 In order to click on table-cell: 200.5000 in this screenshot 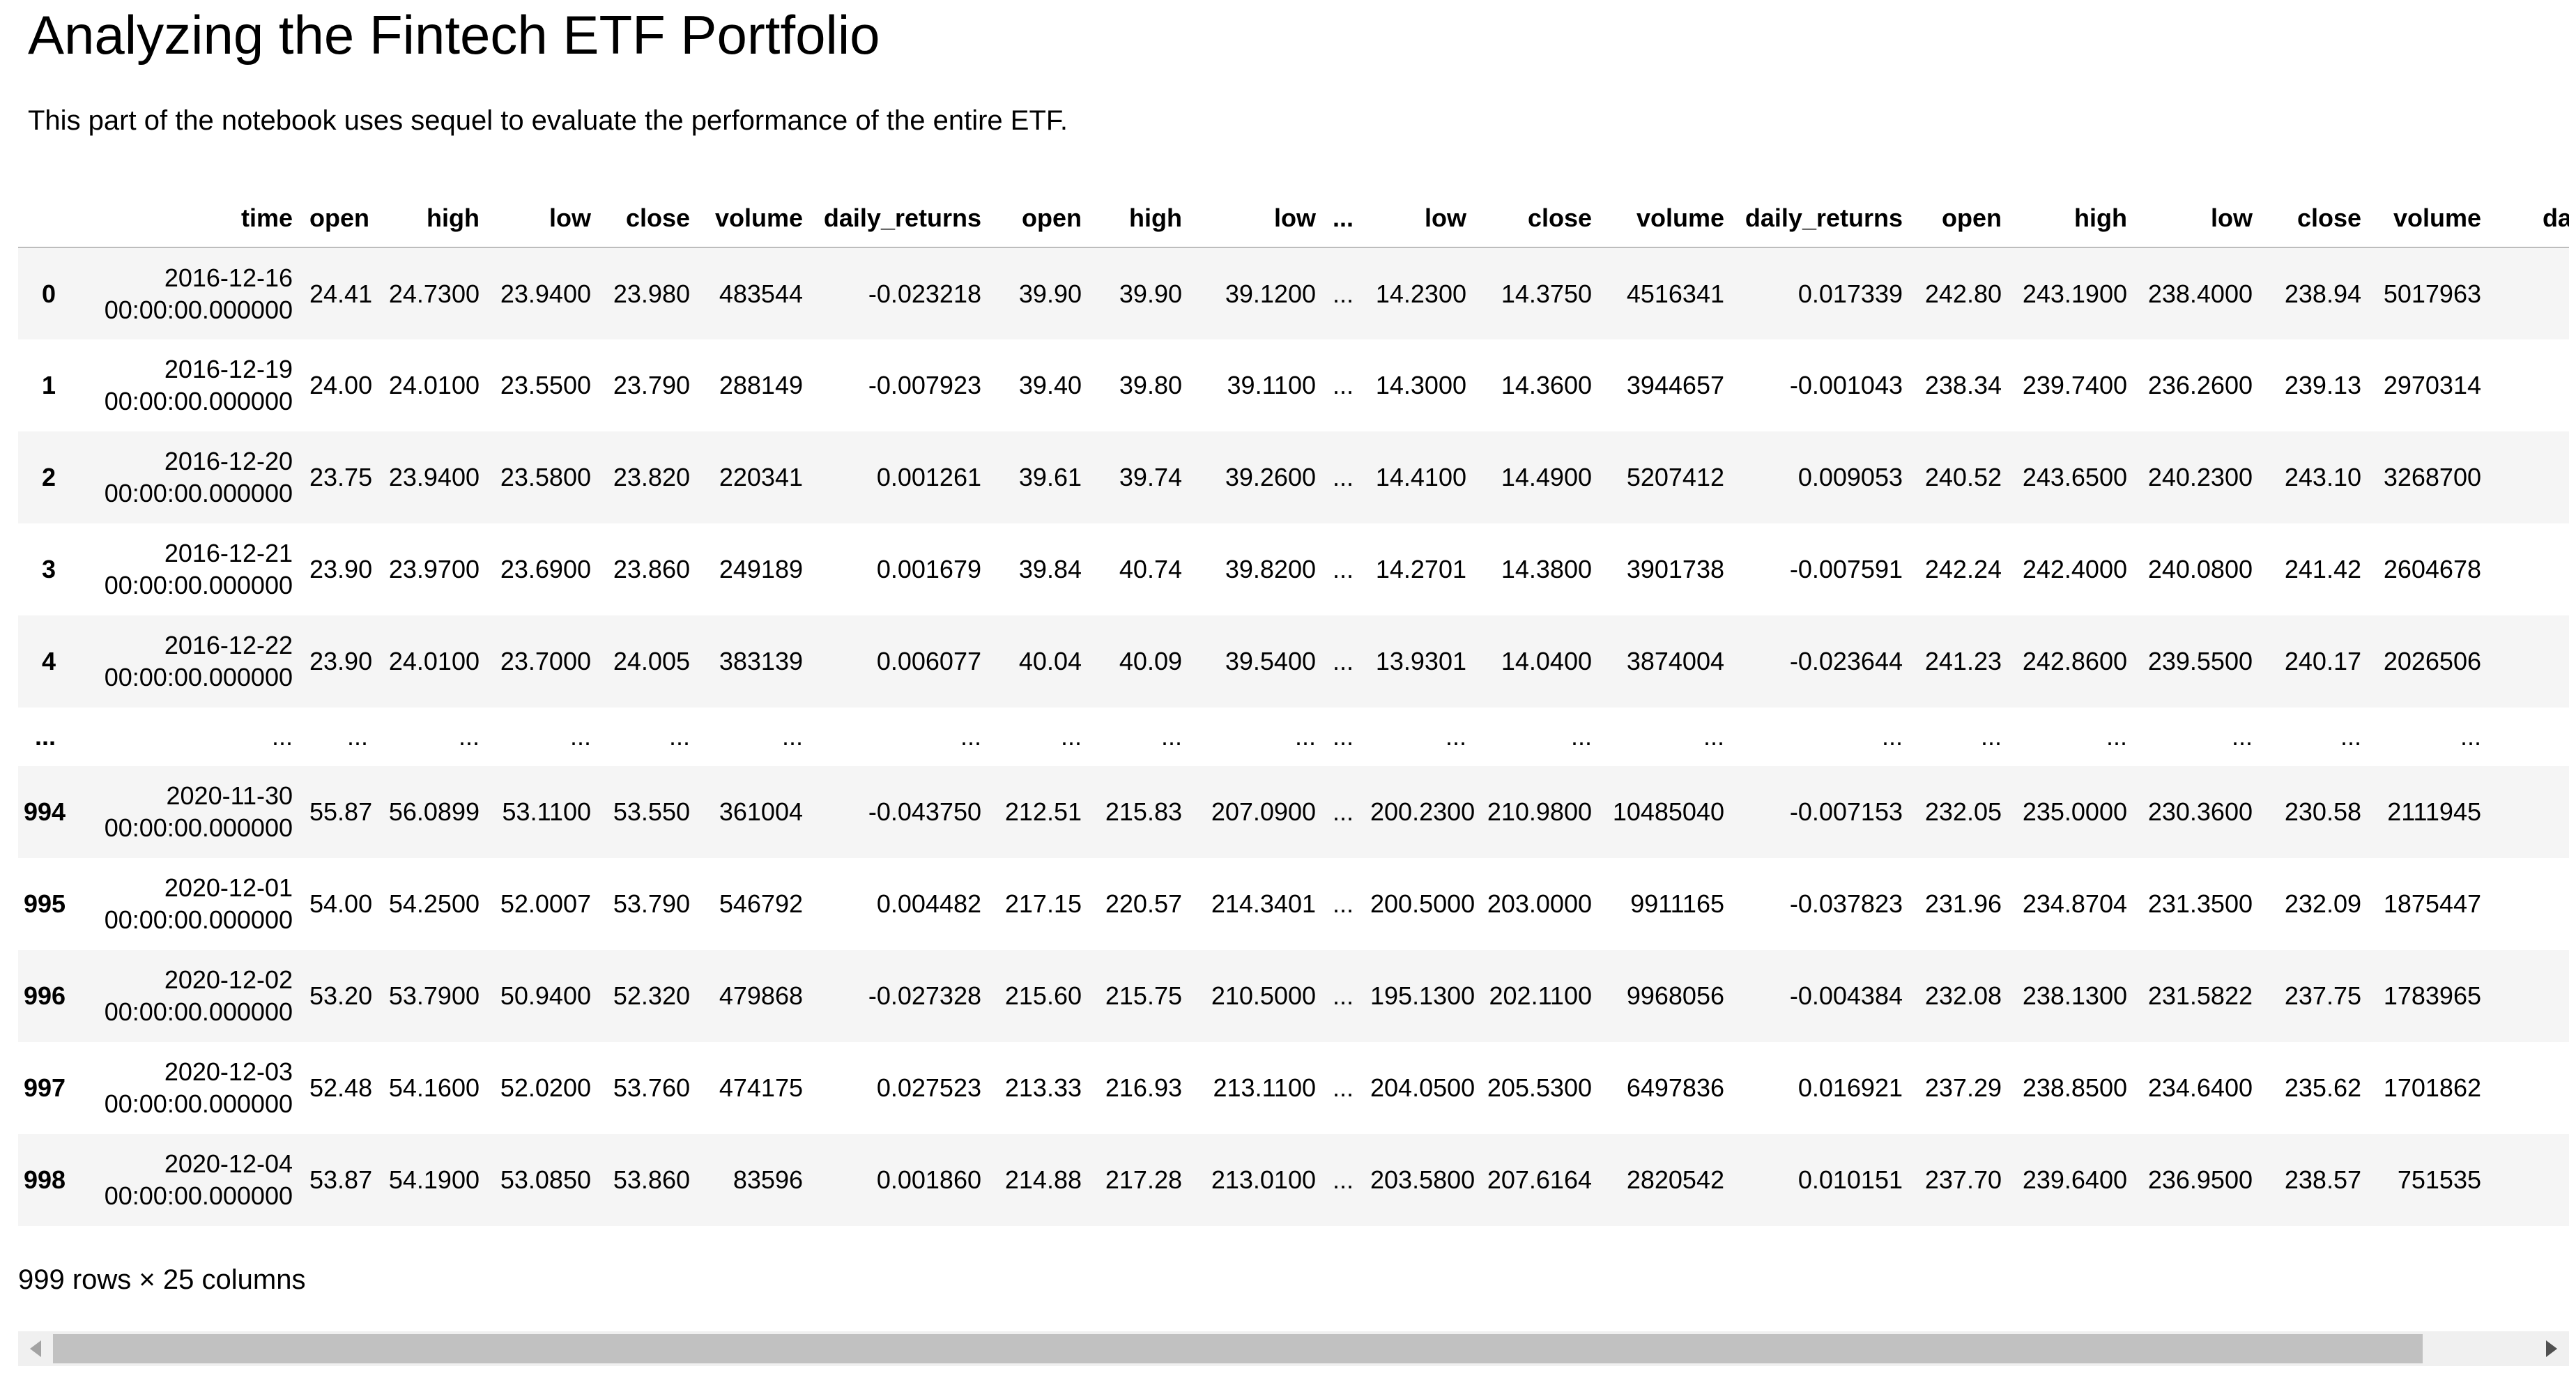, I will do `click(1422, 903)`.